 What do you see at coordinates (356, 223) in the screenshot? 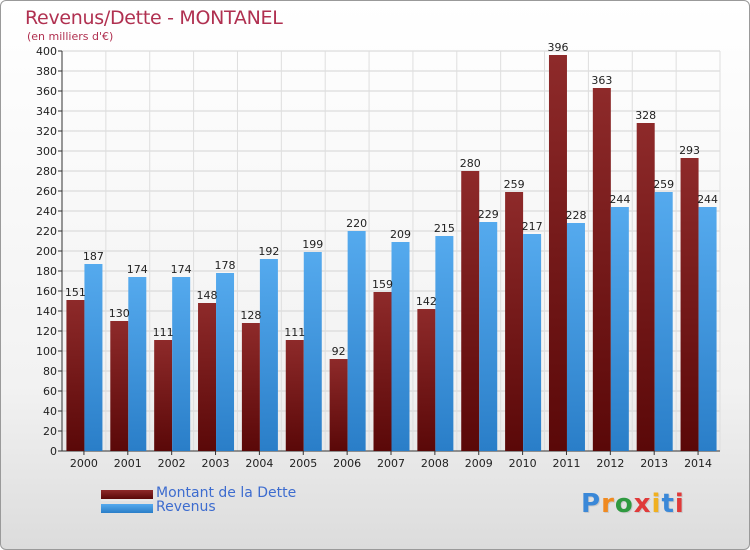
I see `value-label-revenus-2006: 220` at bounding box center [356, 223].